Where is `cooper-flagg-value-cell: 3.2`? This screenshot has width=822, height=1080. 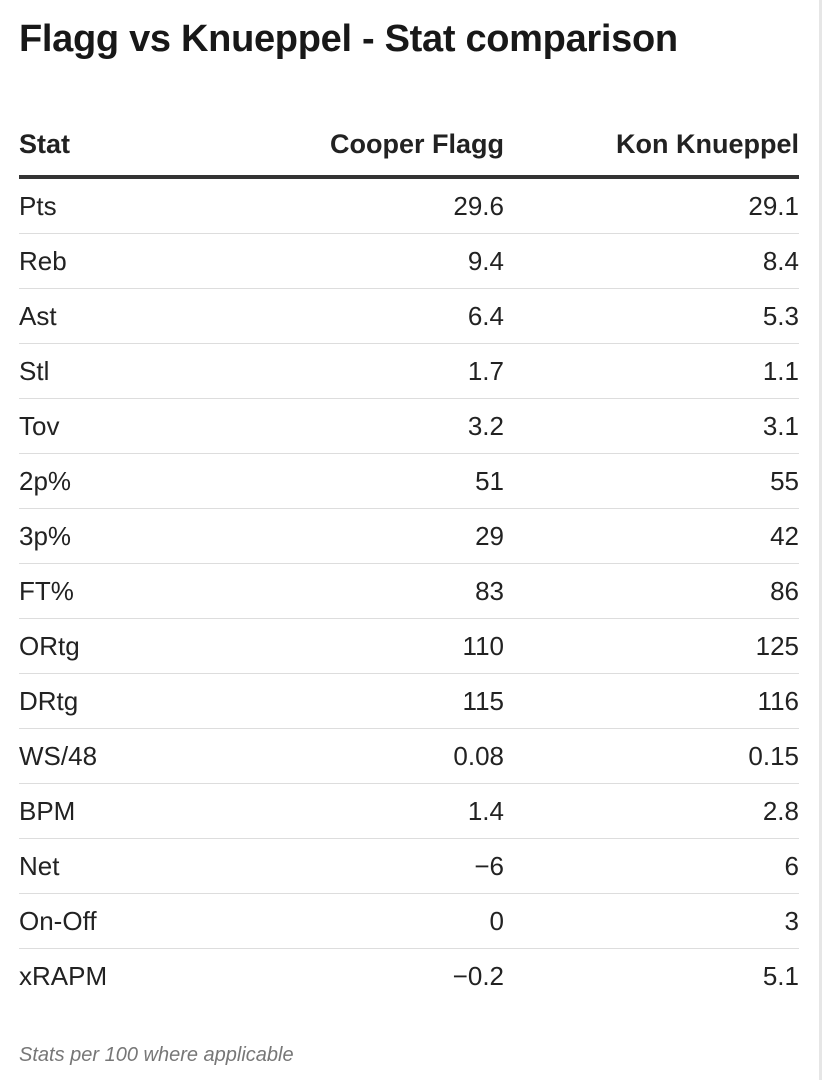
cooper-flagg-value-cell: 3.2 is located at coordinates (361, 426).